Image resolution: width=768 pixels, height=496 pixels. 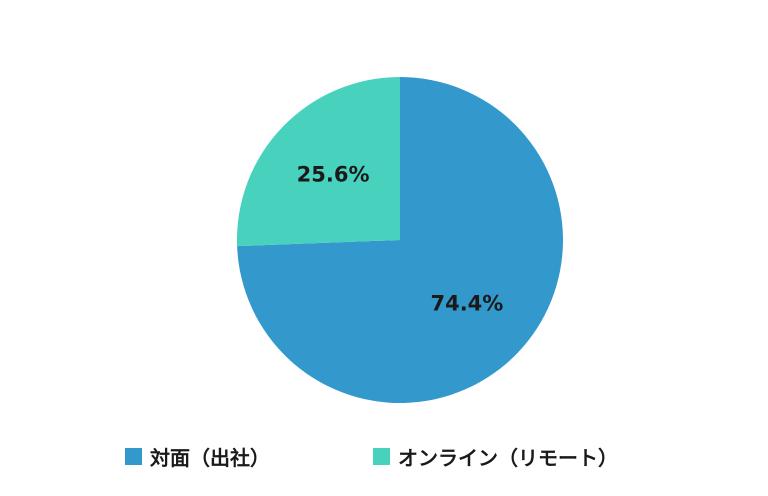 I want to click on chart-legend: 対面（出社） オンライン（リモート）, so click(x=384, y=456).